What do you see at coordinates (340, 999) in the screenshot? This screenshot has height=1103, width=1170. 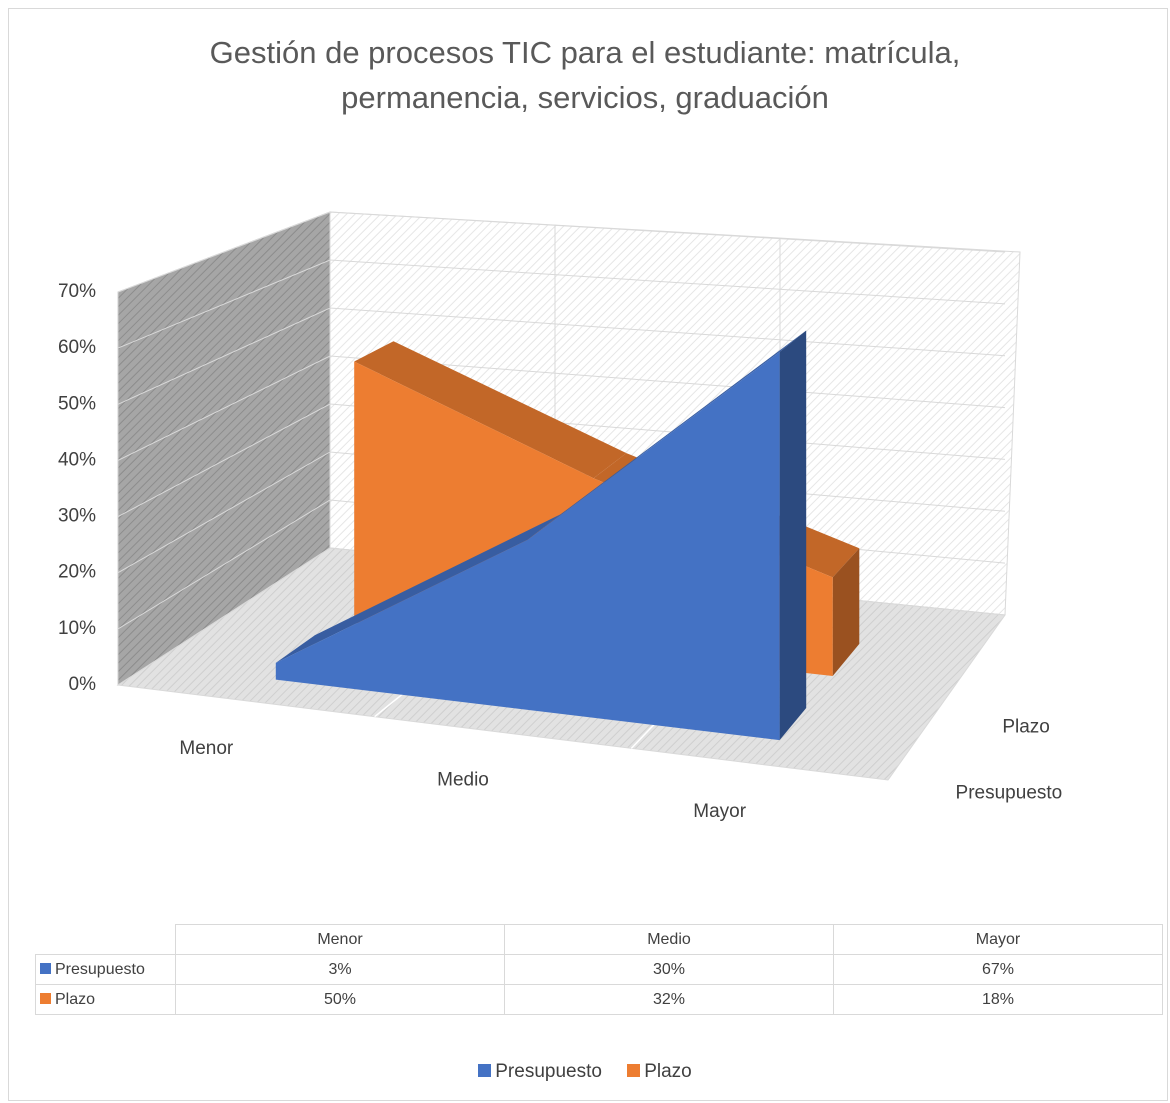 I see `table-cell: 50%` at bounding box center [340, 999].